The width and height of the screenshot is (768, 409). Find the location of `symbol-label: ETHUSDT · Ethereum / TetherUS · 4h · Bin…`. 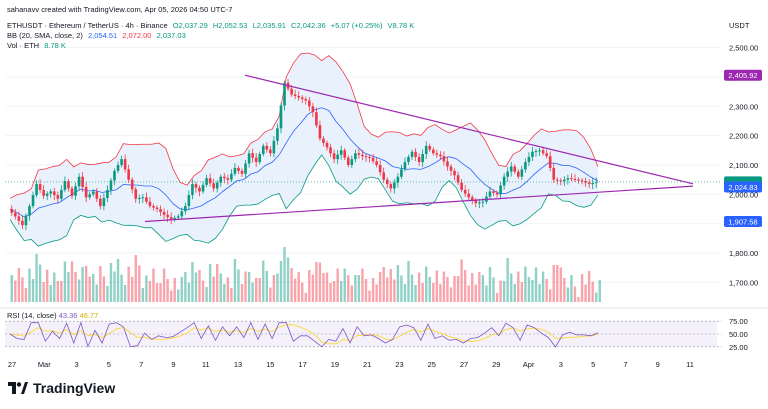

symbol-label: ETHUSDT · Ethereum / TetherUS · 4h · Bin… is located at coordinates (87, 25).